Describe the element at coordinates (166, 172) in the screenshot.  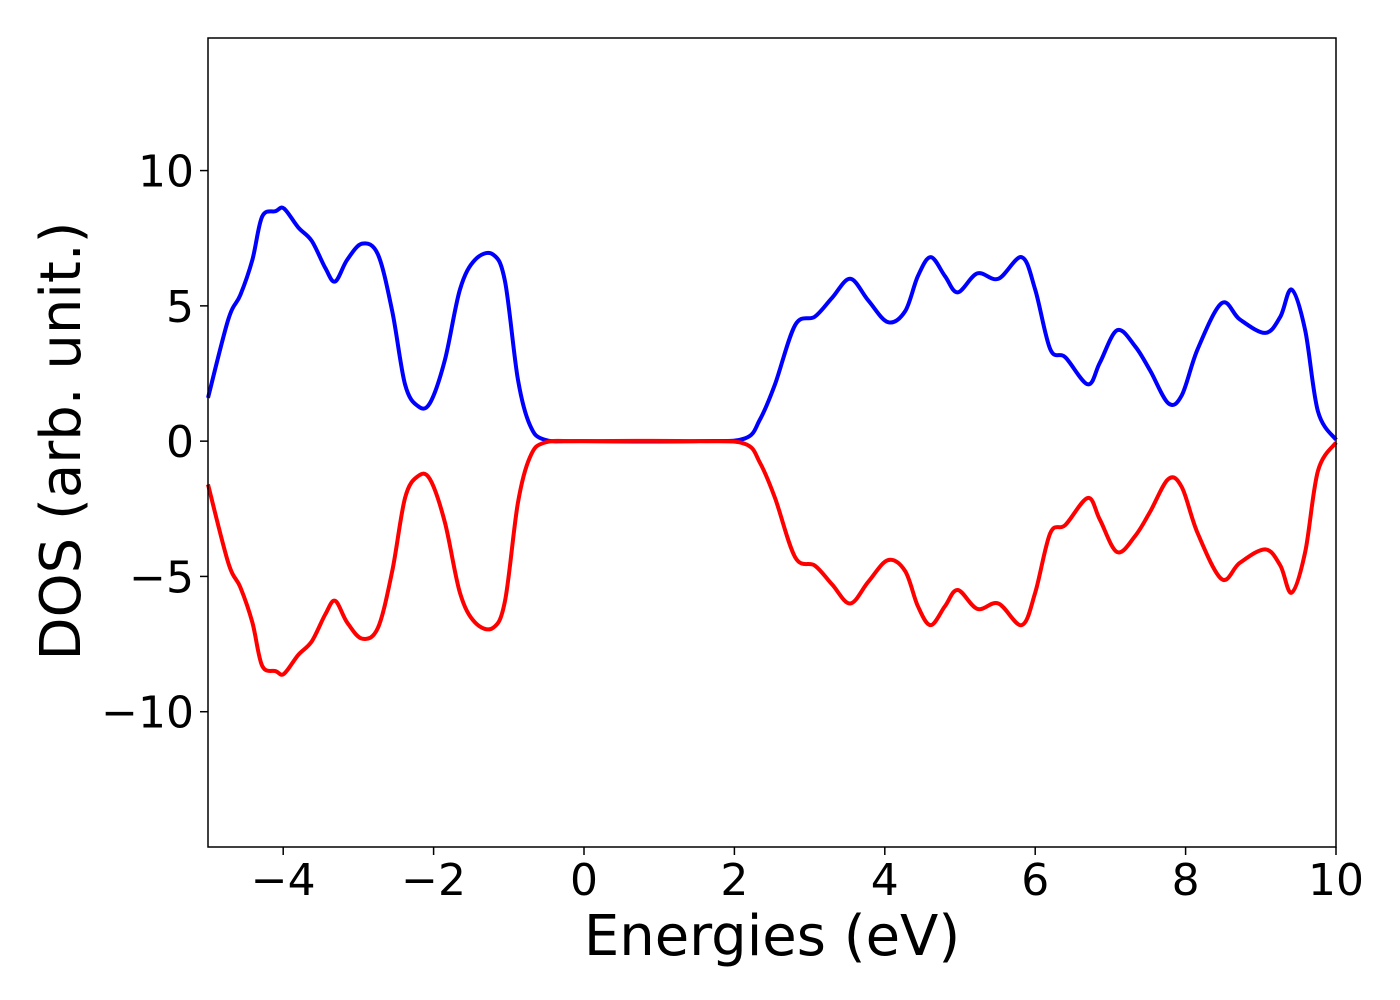
I see `y-tick-label: 10` at that location.